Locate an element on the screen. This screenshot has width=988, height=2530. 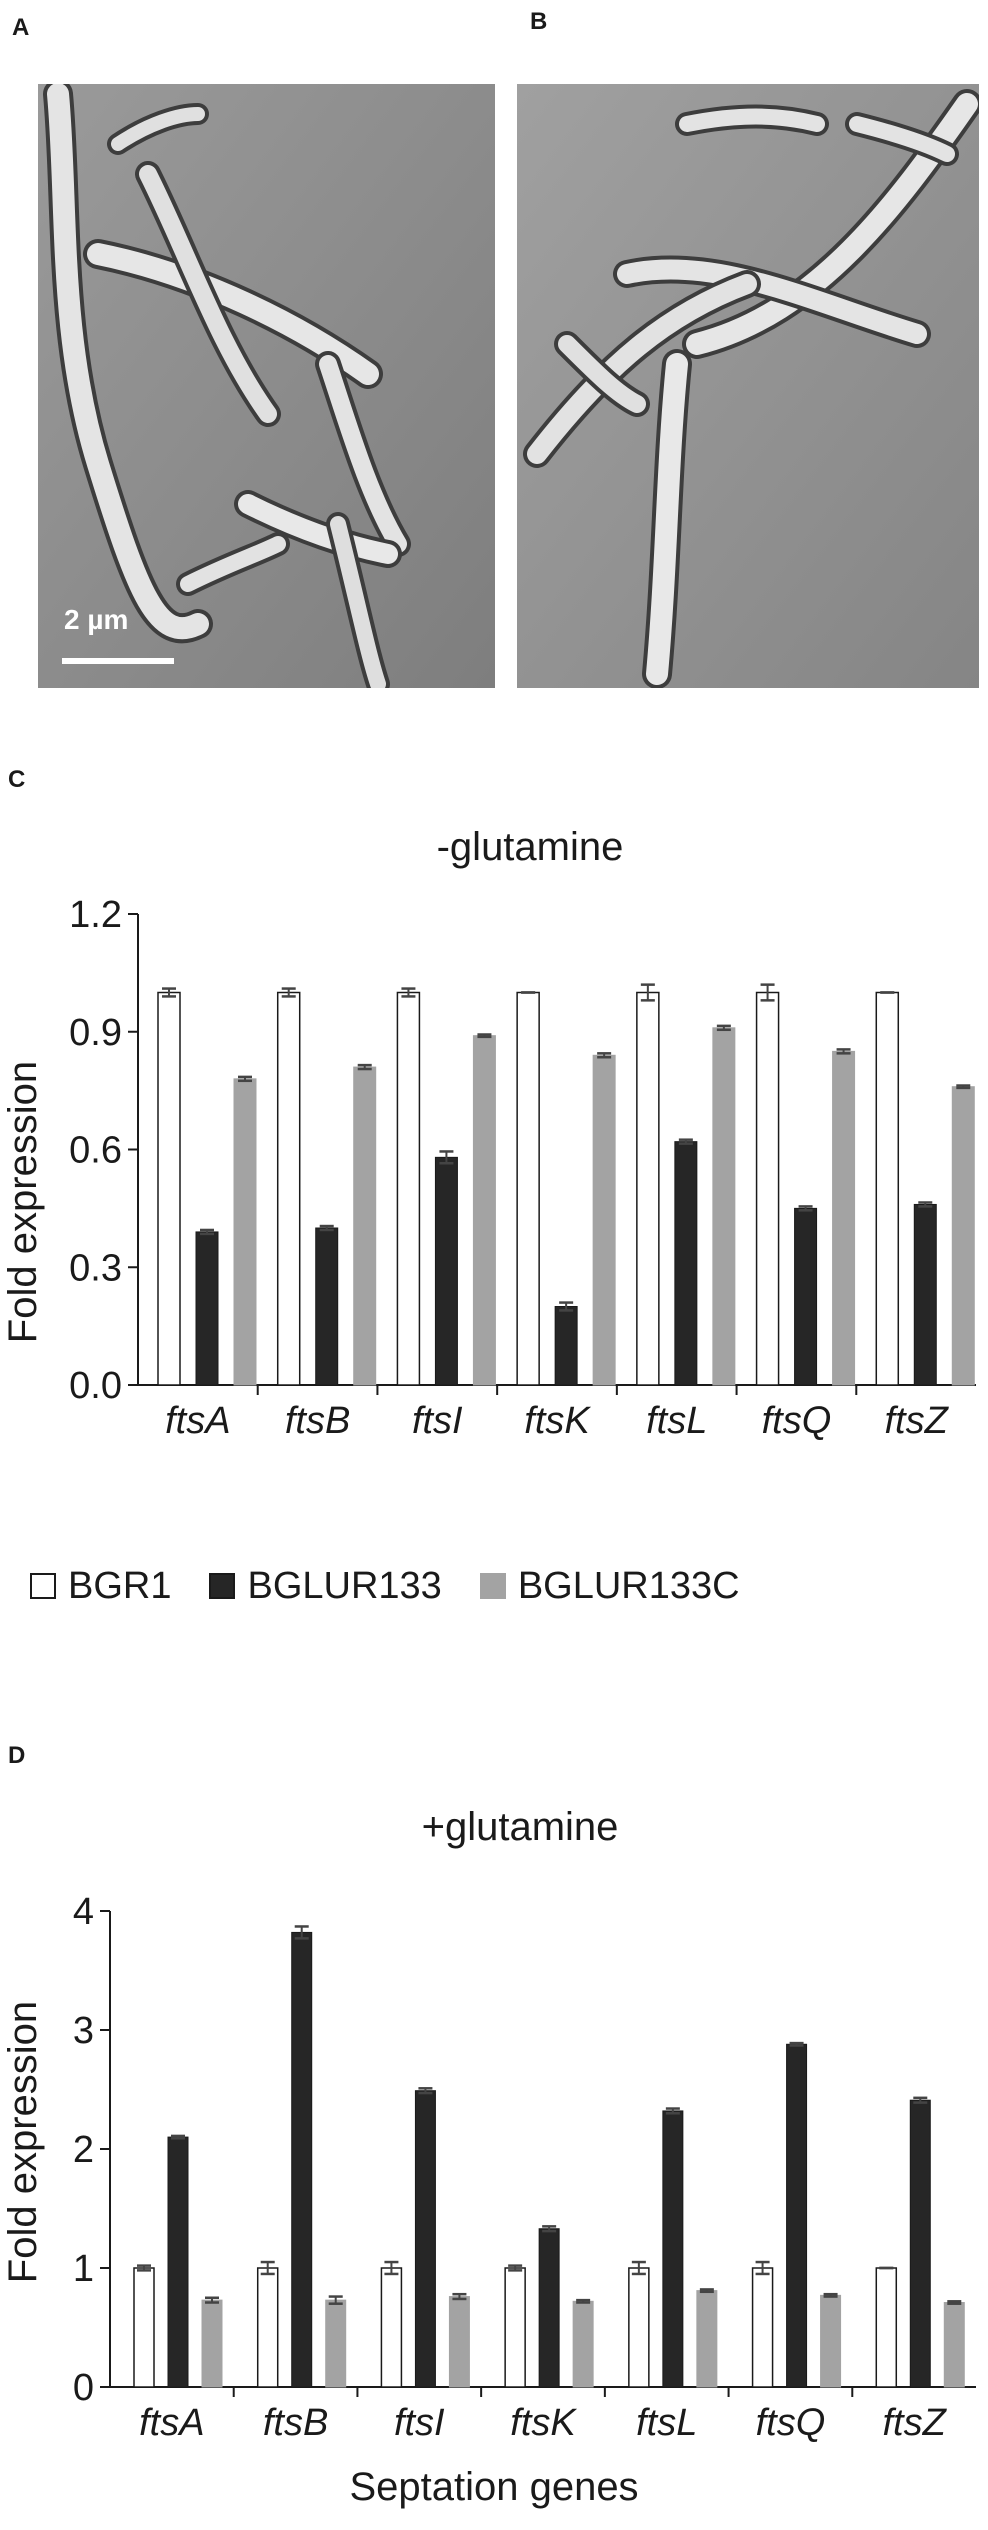
error-bar-bgr1-ftsK is located at coordinates (515, 2268).